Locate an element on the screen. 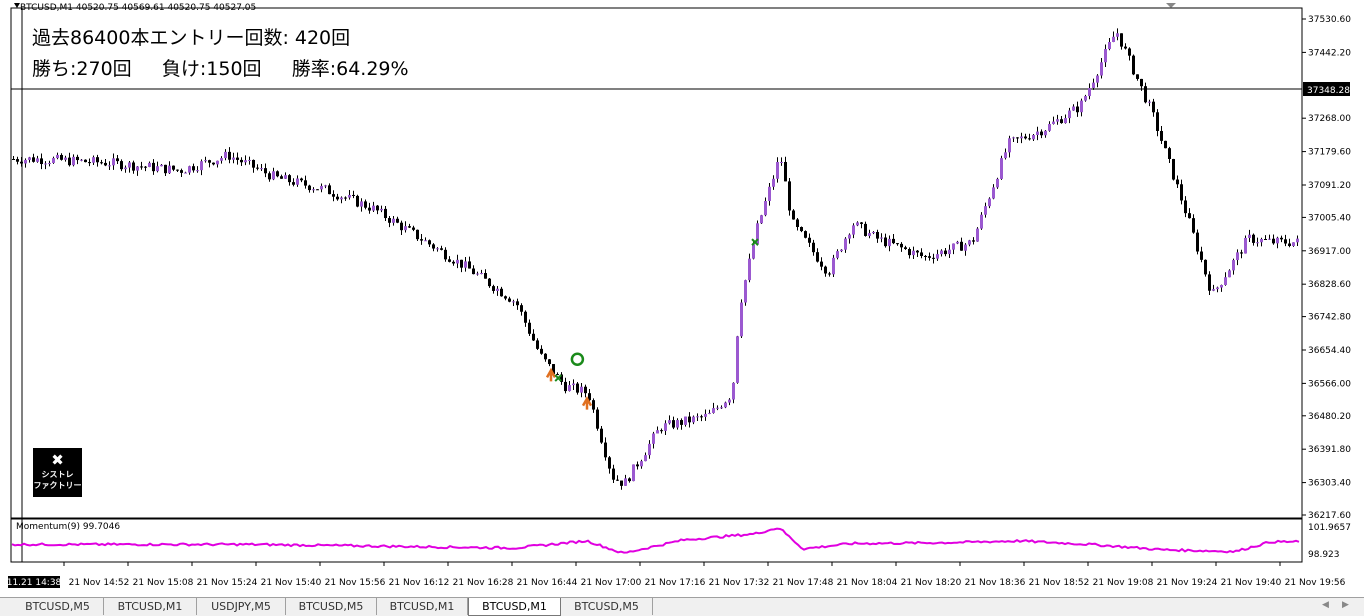 Image resolution: width=1364 pixels, height=616 pixels. tab-usdjpy-m5: USDJPY,M5 is located at coordinates (241, 606).